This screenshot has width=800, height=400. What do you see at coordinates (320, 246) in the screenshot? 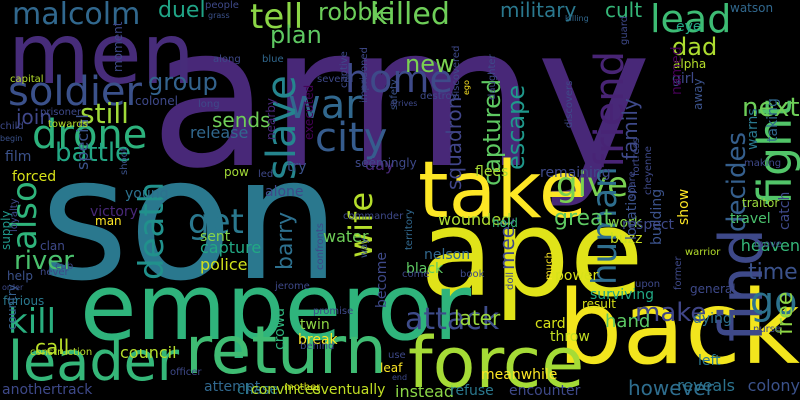
I see `cloud-word-confronts: confronts` at bounding box center [320, 246].